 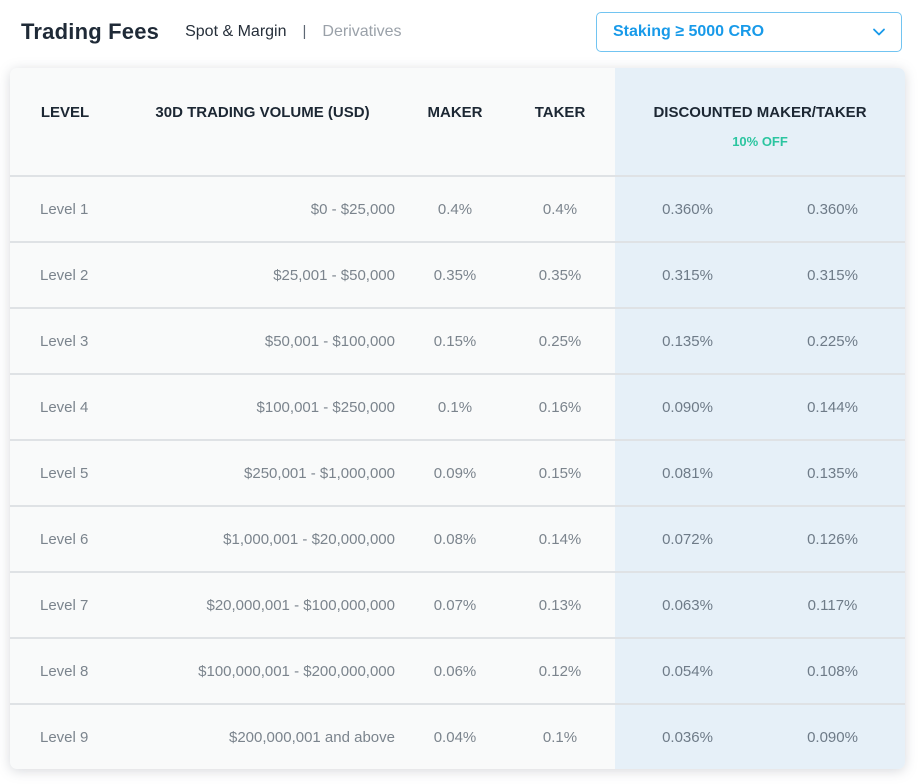 What do you see at coordinates (687, 473) in the screenshot?
I see `discounted-maker-cell: 0.081%` at bounding box center [687, 473].